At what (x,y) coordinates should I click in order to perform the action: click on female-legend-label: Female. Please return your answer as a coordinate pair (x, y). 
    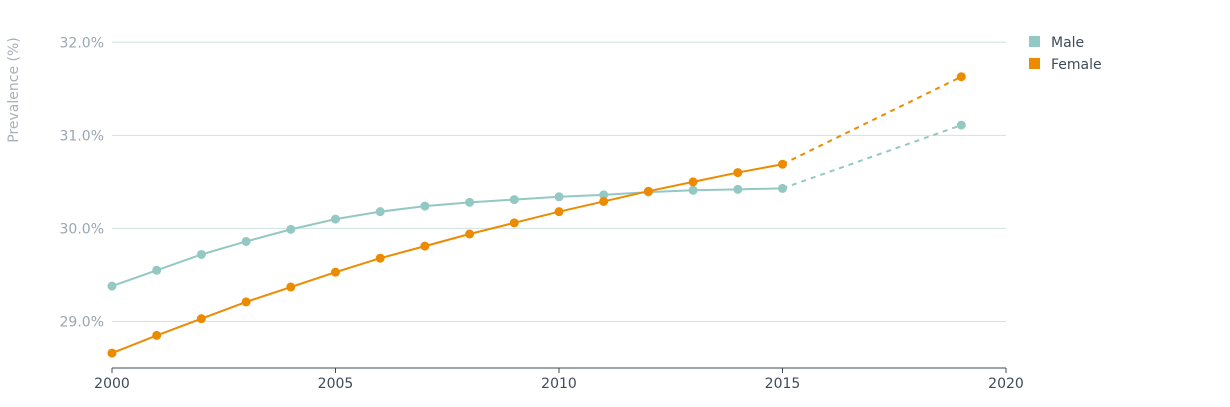
    Looking at the image, I should click on (1076, 65).